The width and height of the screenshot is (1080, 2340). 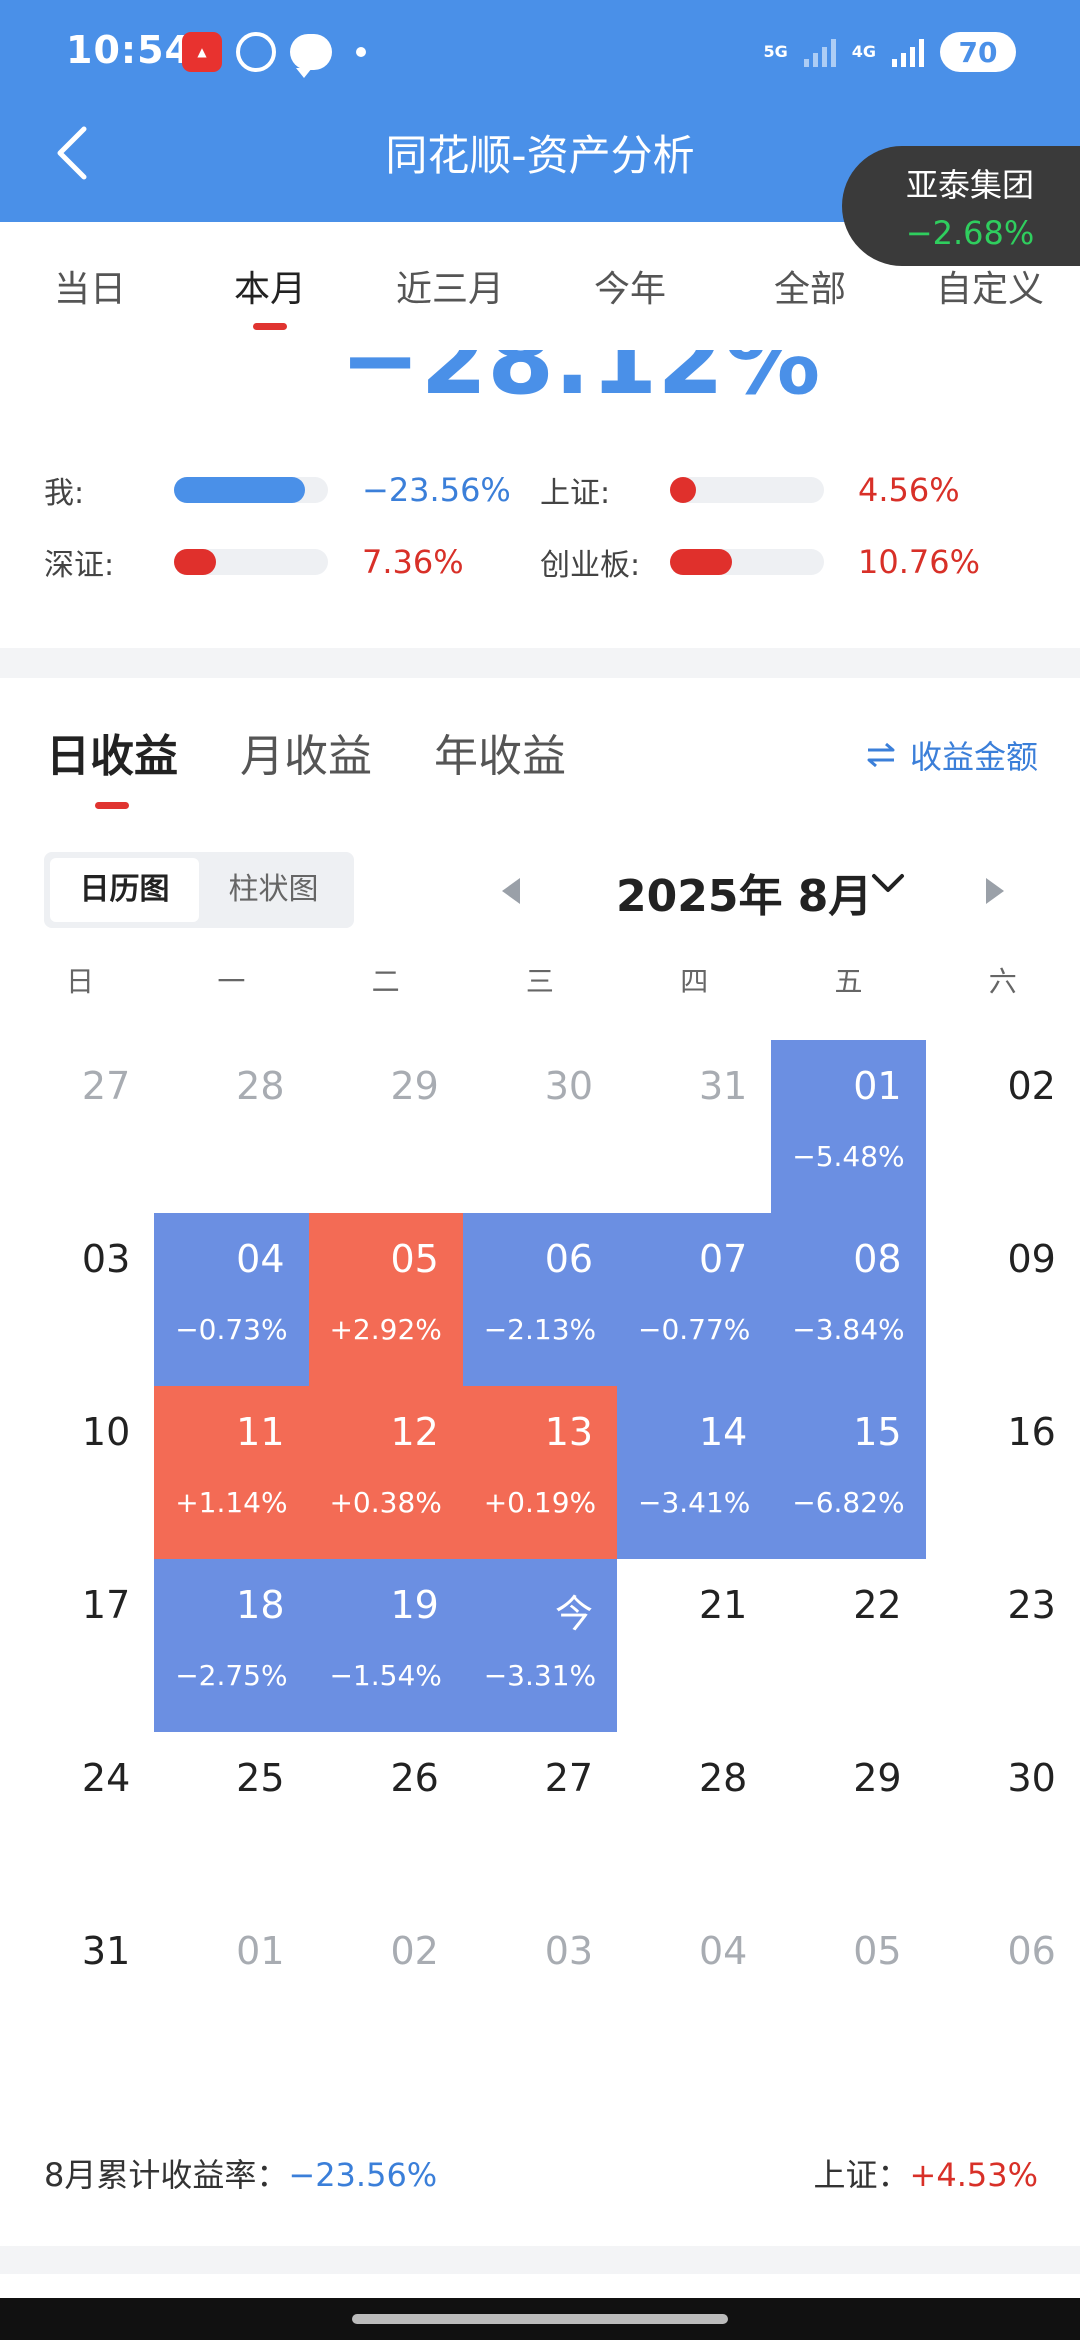 I want to click on tab-this-month: 本月, so click(x=270, y=286).